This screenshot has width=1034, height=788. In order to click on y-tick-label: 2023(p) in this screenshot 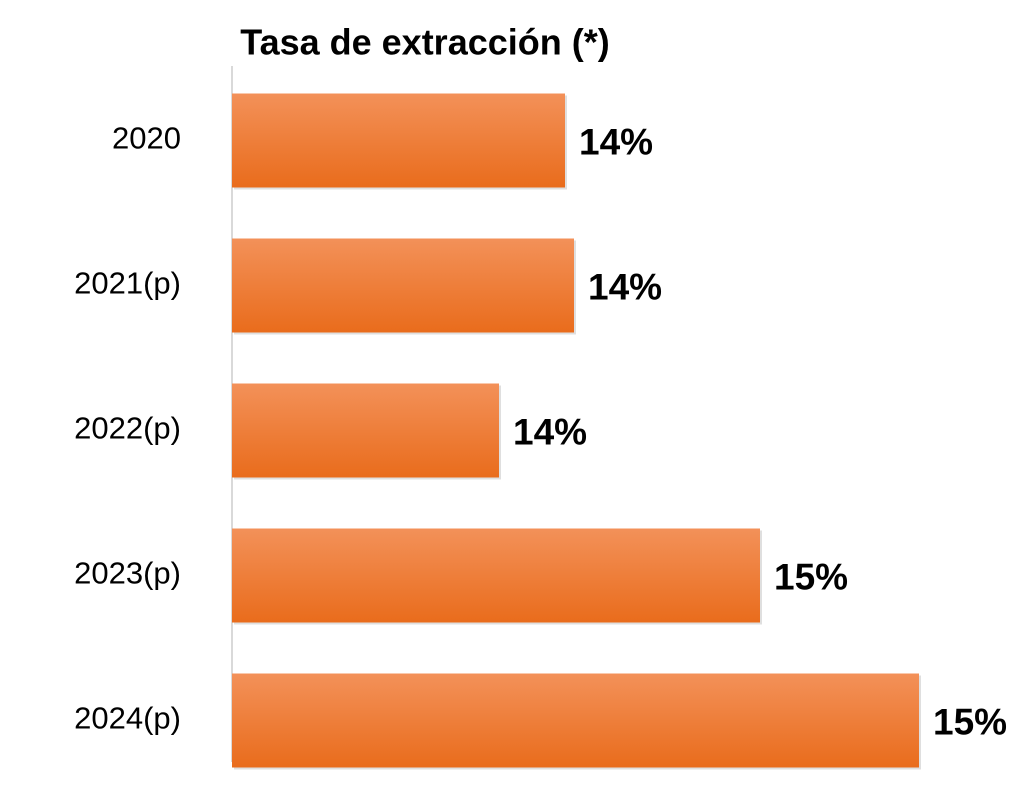, I will do `click(127, 573)`.